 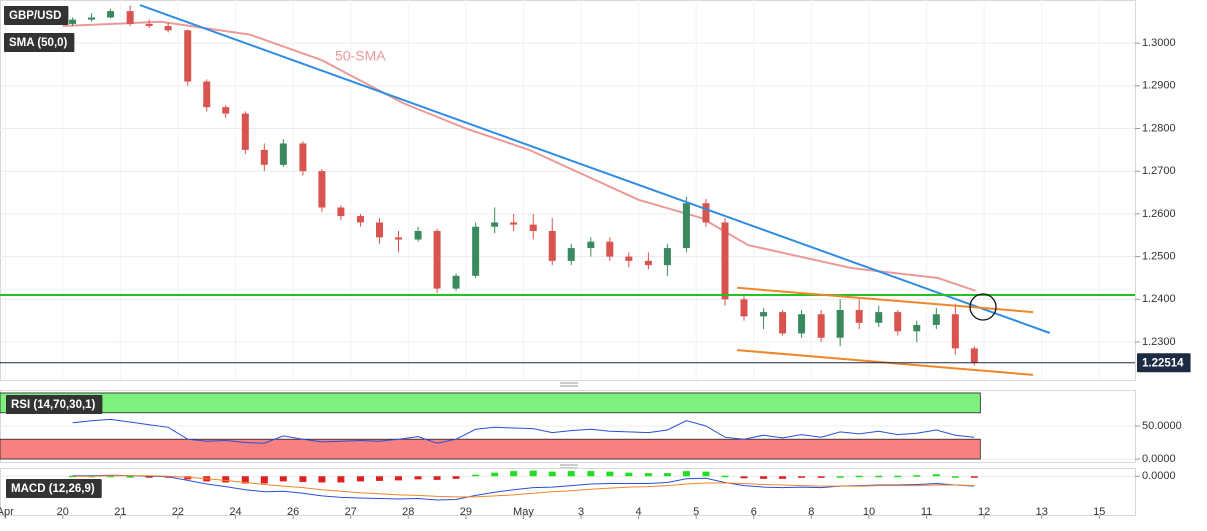 I want to click on macd-line, so click(x=523, y=487).